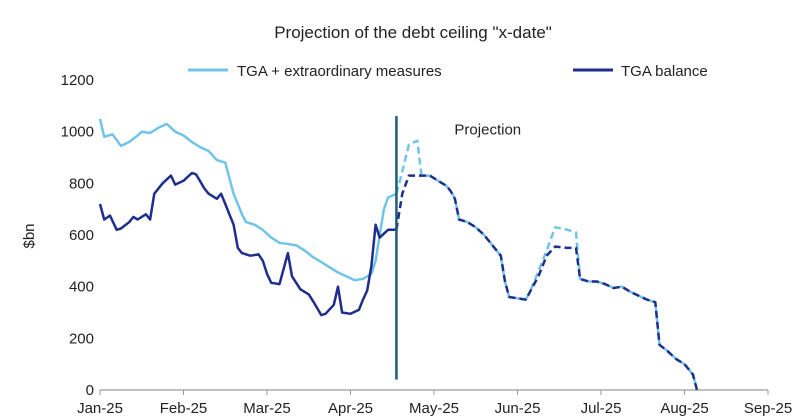  I want to click on y-tick-label: 400, so click(81, 287).